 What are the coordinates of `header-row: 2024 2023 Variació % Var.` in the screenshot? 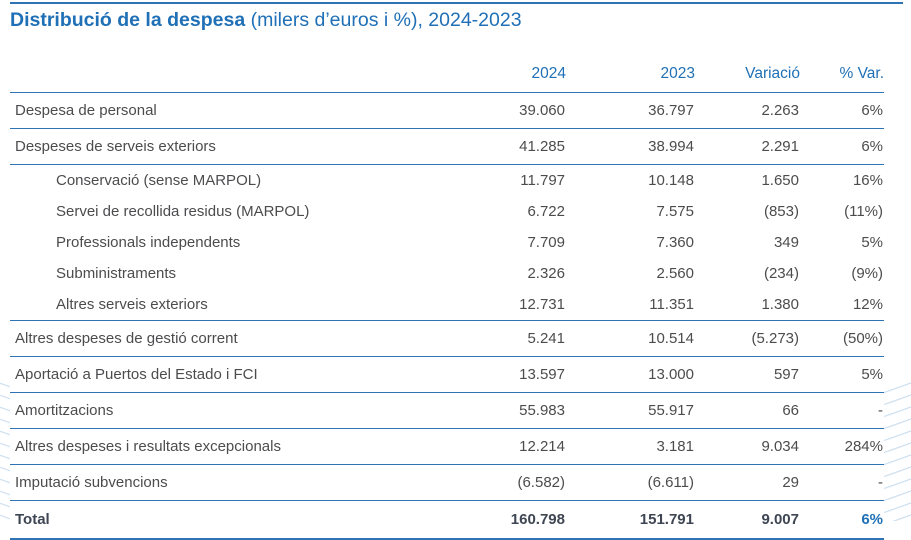 It's located at (447, 76).